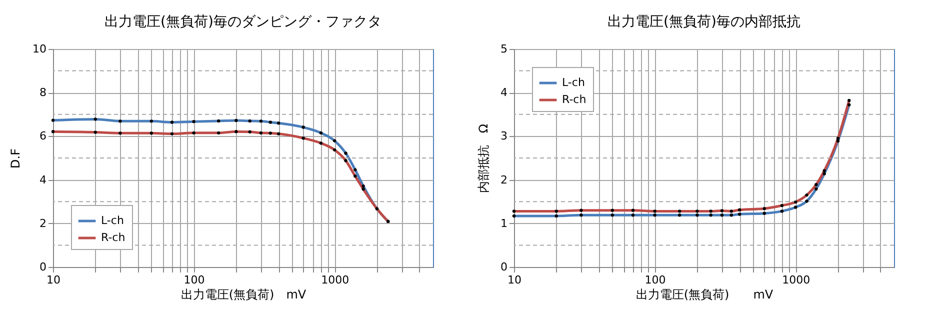 The width and height of the screenshot is (930, 336). I want to click on y-tick-label: 5, so click(504, 49).